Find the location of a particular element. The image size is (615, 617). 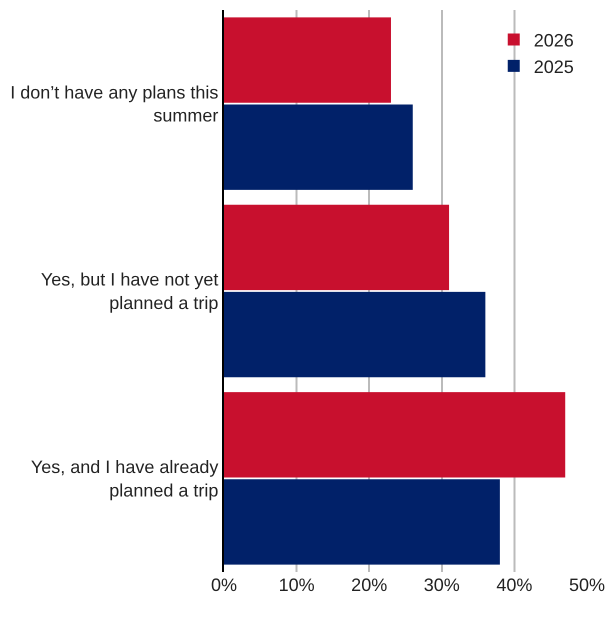

x-tick-label: 20% is located at coordinates (369, 585).